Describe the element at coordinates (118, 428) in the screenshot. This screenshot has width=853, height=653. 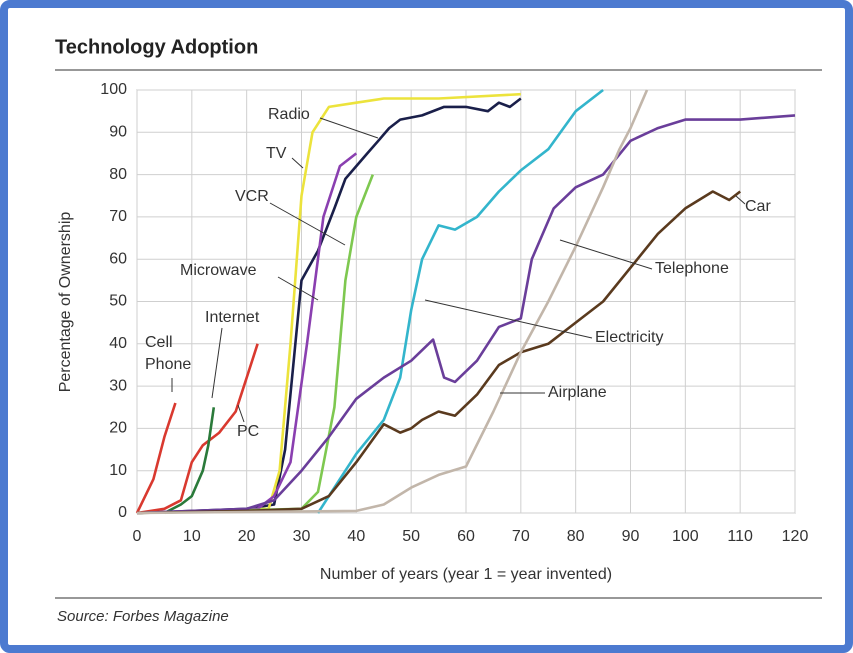
I see `y-tick-label: 20` at that location.